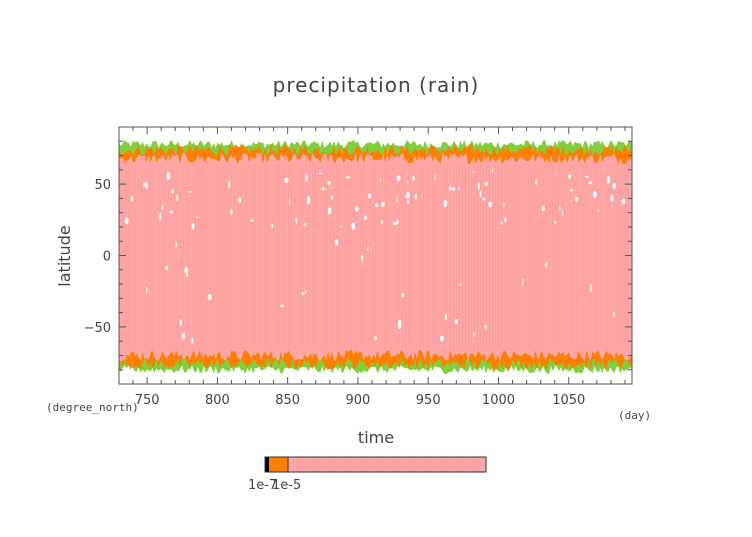 This screenshot has height=537, width=752. What do you see at coordinates (102, 185) in the screenshot?
I see `y-tick-label: 50` at bounding box center [102, 185].